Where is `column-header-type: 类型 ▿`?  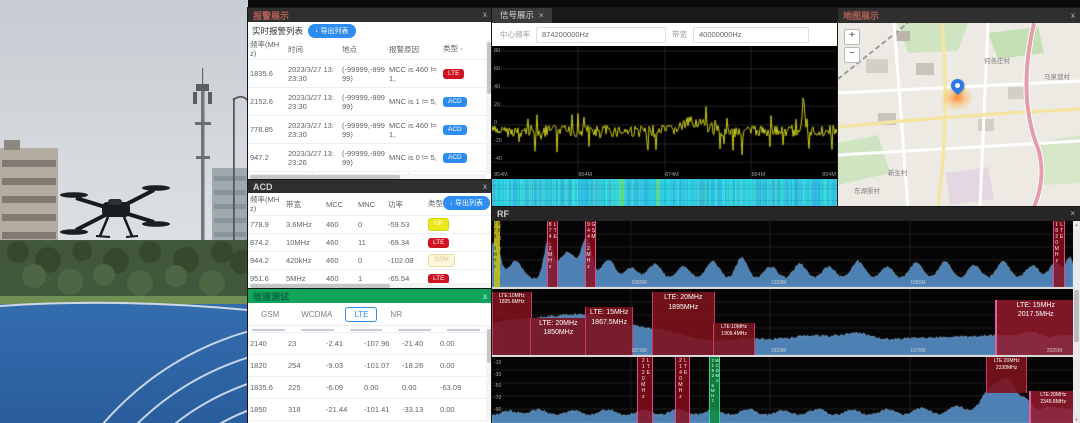
column-header-type: 类型 ▿ is located at coordinates (453, 48).